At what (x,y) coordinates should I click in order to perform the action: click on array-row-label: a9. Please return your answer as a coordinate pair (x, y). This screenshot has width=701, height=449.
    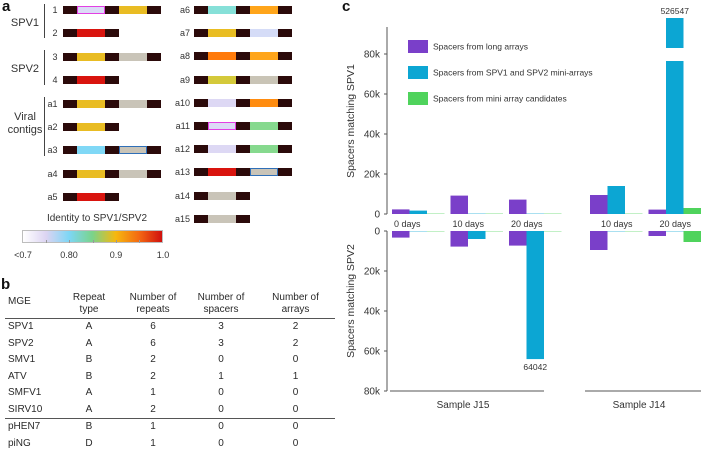
    Looking at the image, I should click on (184, 79).